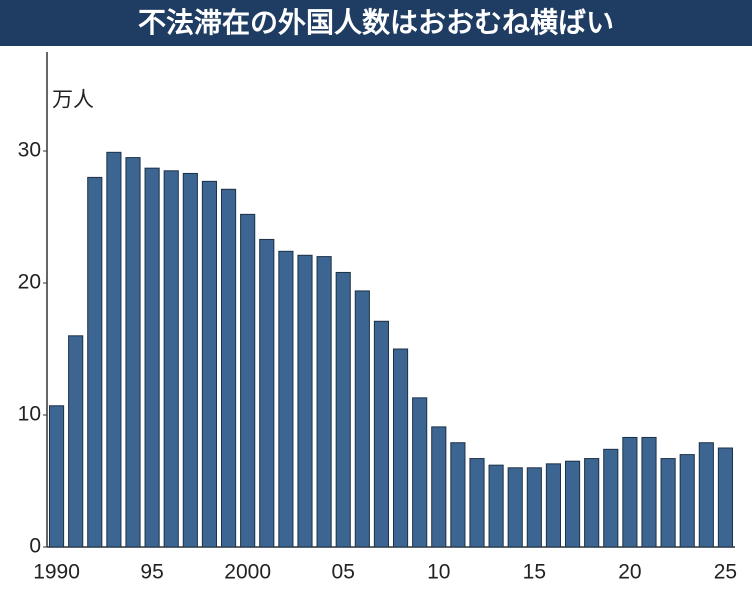 The image size is (752, 589). Describe the element at coordinates (73, 100) in the screenshot. I see `y-axis-label: 万人` at that location.